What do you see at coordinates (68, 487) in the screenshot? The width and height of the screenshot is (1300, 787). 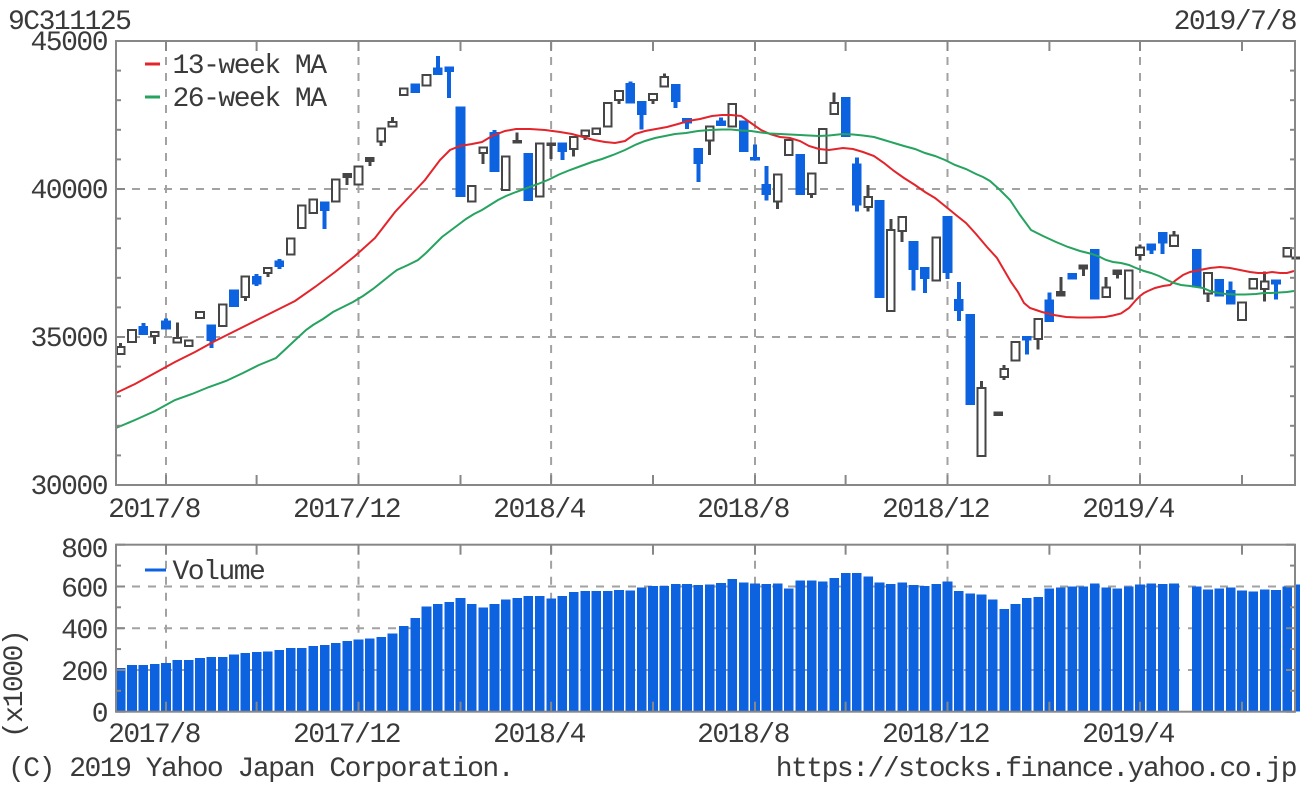 I see `svg-text: 30000` at bounding box center [68, 487].